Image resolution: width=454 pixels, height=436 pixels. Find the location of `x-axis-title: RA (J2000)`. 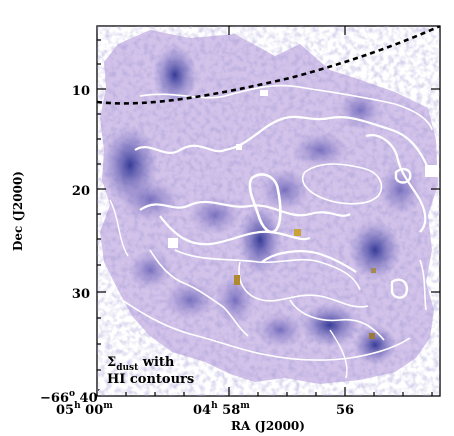

x-axis-title: RA (J2000) is located at coordinates (268, 426).